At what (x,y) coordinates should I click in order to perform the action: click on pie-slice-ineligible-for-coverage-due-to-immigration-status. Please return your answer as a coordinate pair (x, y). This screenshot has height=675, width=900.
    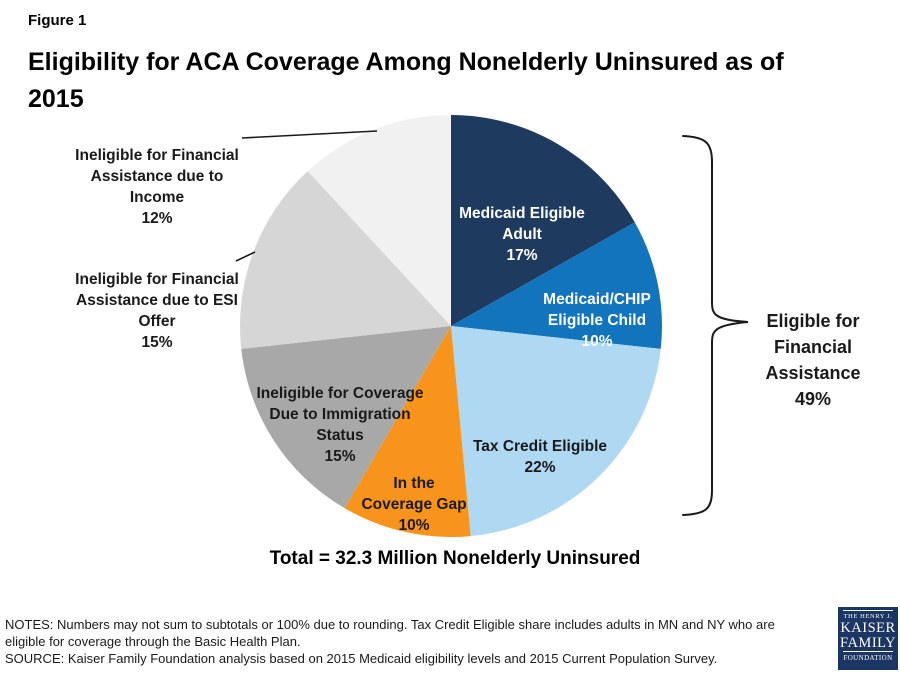
    Looking at the image, I should click on (346, 417).